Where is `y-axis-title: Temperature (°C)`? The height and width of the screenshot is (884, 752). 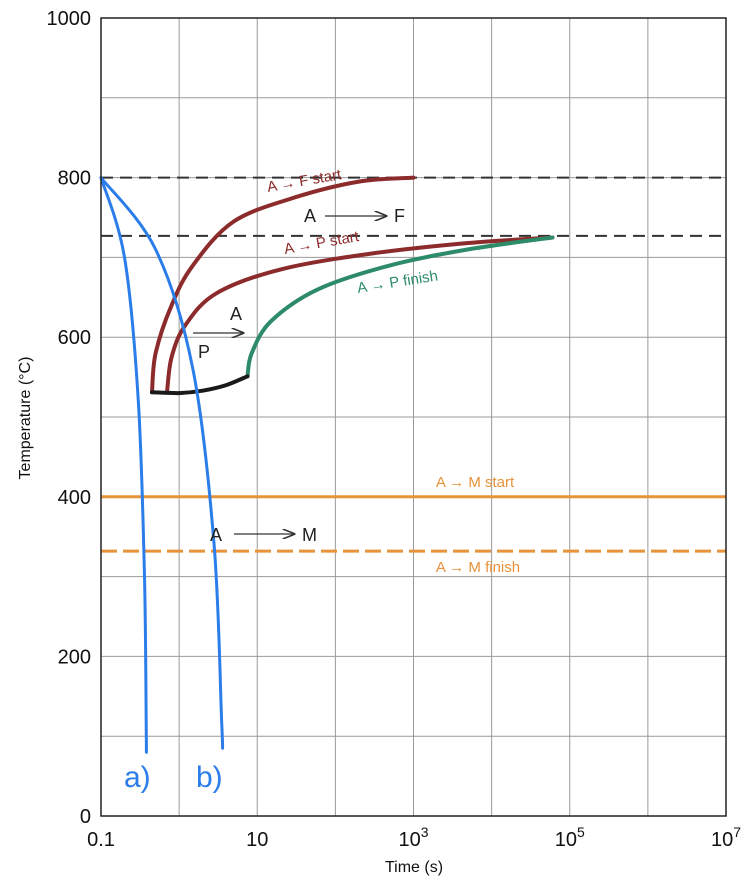 y-axis-title: Temperature (°C) is located at coordinates (25, 418).